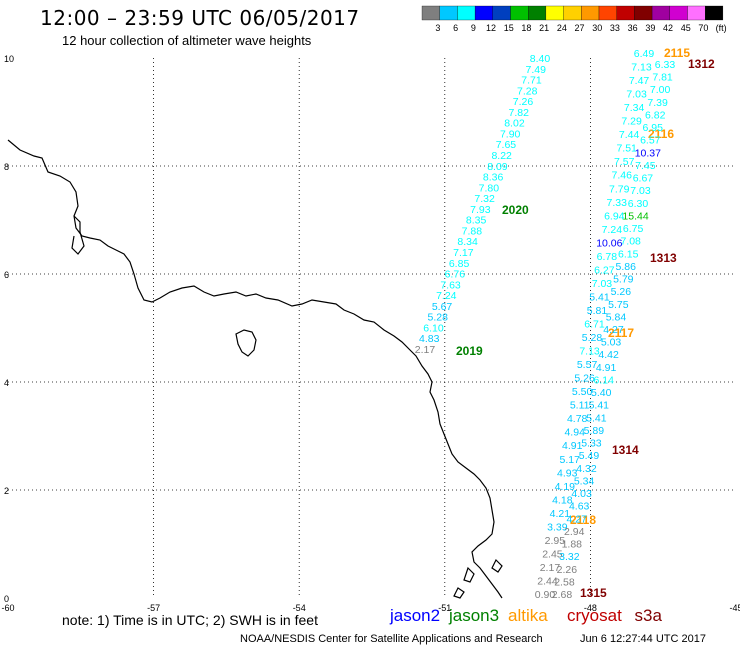 The height and width of the screenshot is (650, 740). Describe the element at coordinates (721, 28) in the screenshot. I see `colorbar-label: (ft)` at that location.